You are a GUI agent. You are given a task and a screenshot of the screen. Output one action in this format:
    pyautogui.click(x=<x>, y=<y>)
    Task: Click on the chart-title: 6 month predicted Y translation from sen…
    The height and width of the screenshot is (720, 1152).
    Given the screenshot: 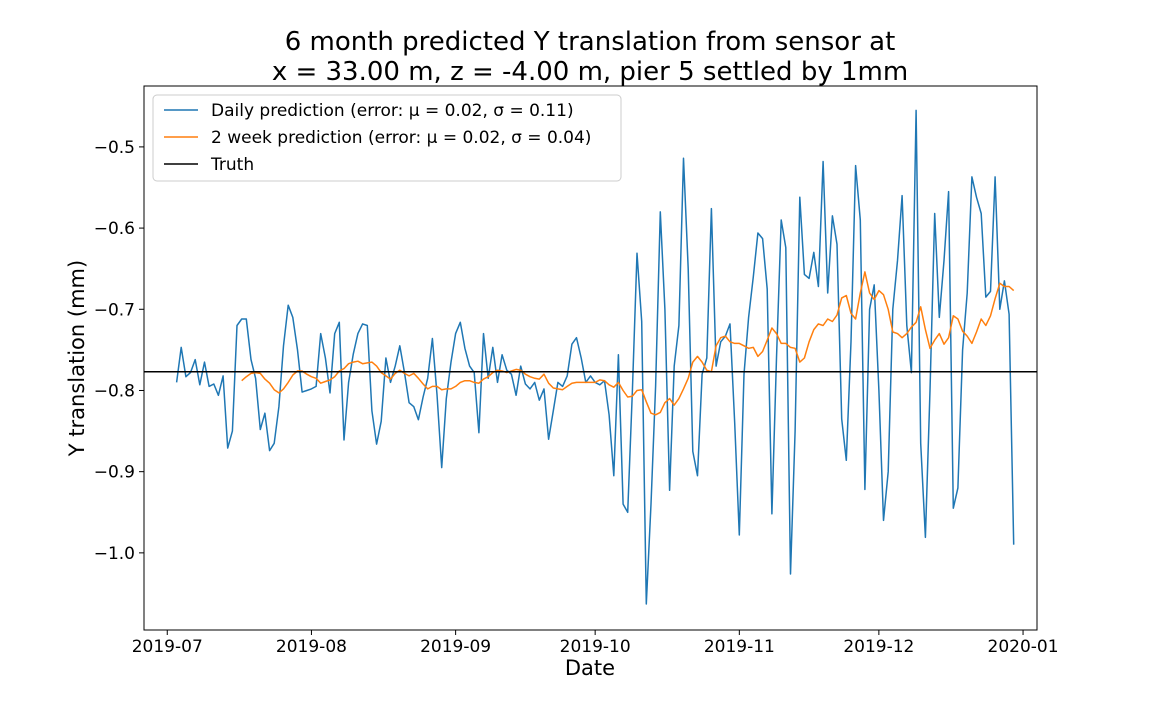 What is the action you would take?
    pyautogui.click(x=590, y=42)
    